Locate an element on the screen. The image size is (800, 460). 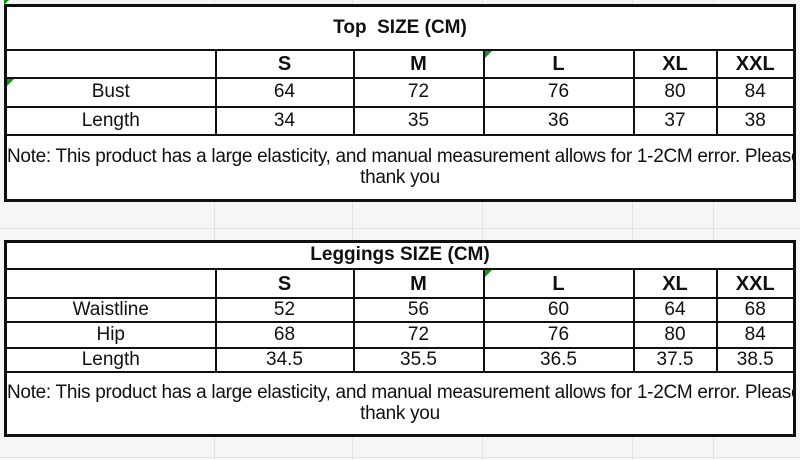
size-value-cell: 35.5 is located at coordinates (418, 360).